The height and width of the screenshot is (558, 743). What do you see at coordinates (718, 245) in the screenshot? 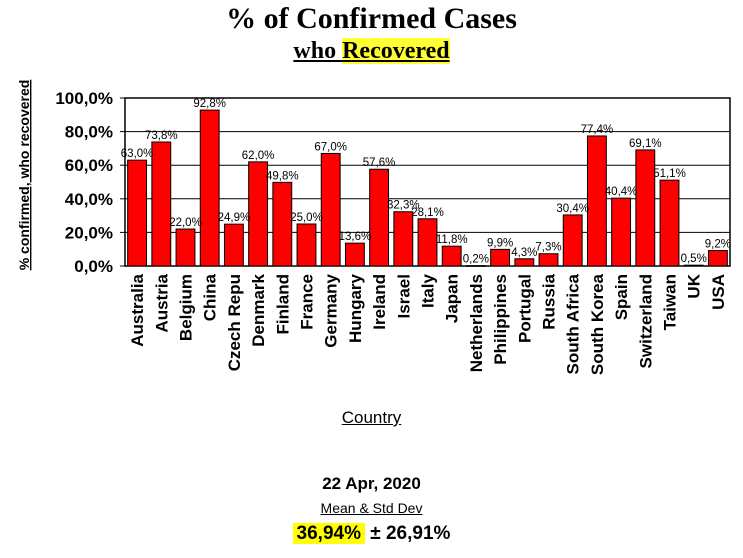
I see `data-label: 9,2%` at bounding box center [718, 245].